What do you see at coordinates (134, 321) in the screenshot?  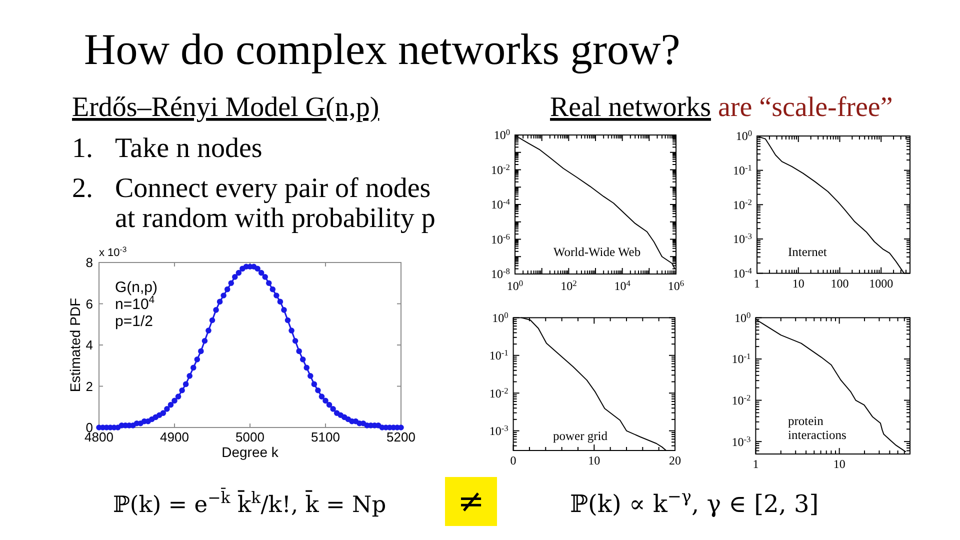 I see `annotation: p=1/2` at bounding box center [134, 321].